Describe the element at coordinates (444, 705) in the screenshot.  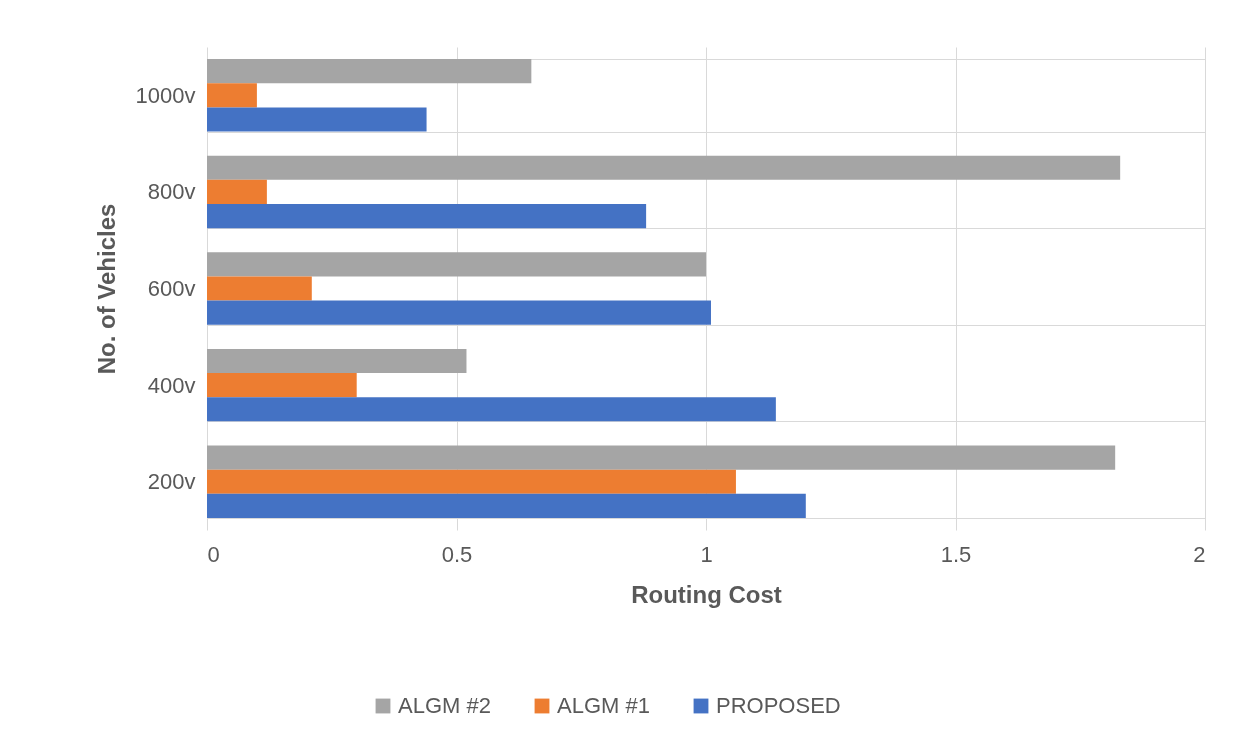
I see `legend-label: ALGM #2` at that location.